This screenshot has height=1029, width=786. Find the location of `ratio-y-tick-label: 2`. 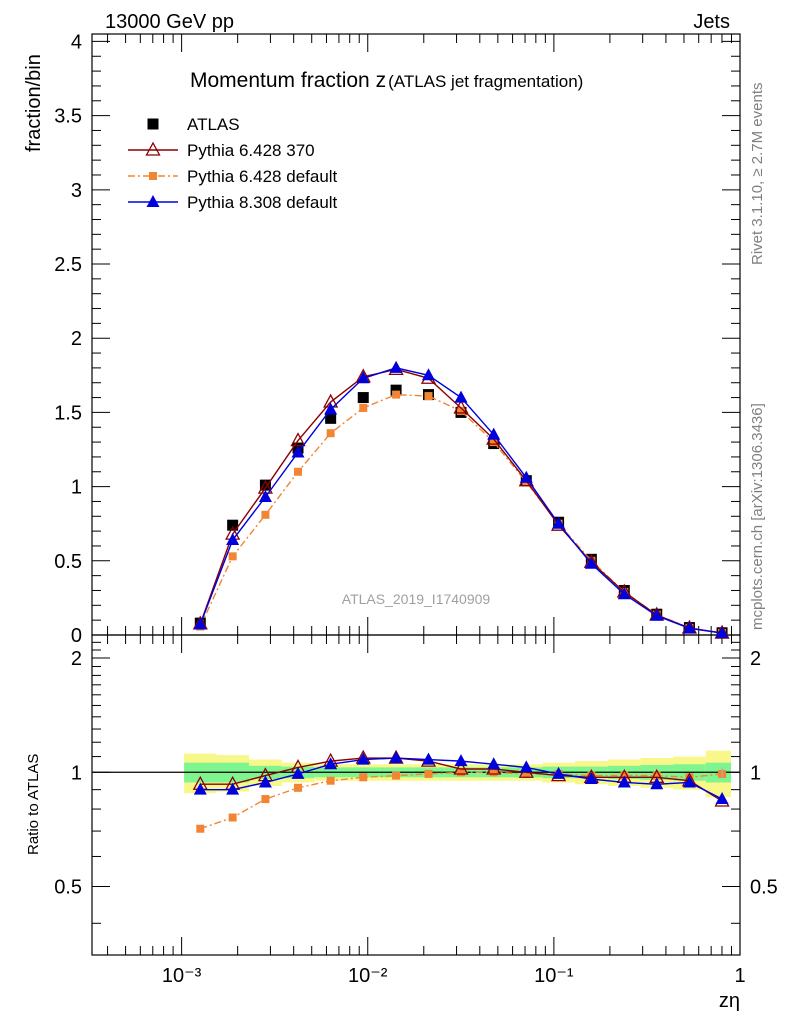

ratio-y-tick-label: 2 is located at coordinates (76, 659).